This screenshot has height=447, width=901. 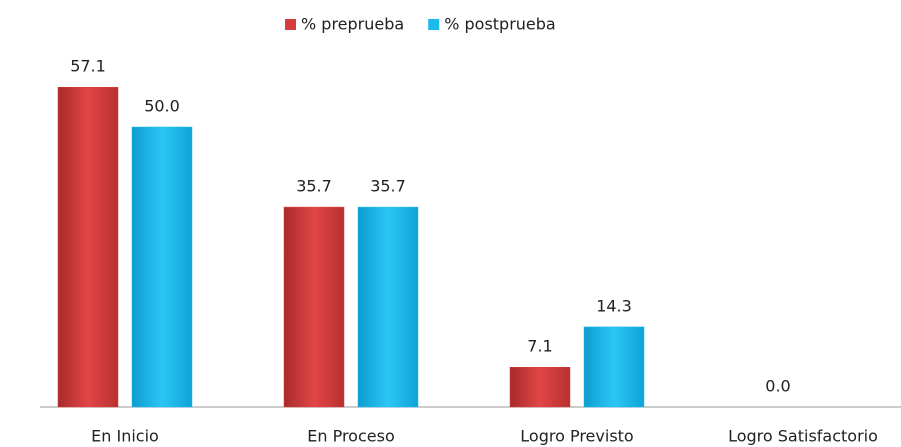 I want to click on data-label: 14.3, so click(x=614, y=305).